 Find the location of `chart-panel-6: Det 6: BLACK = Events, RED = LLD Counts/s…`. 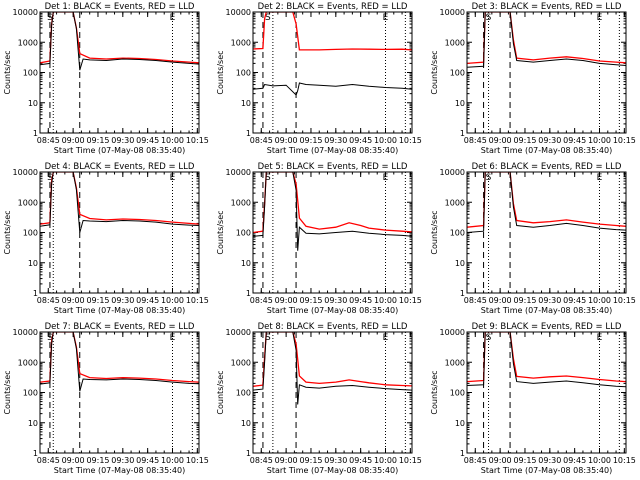

chart-panel-6: Det 6: BLACK = Events, RED = LLD Counts/s… is located at coordinates (533, 238).